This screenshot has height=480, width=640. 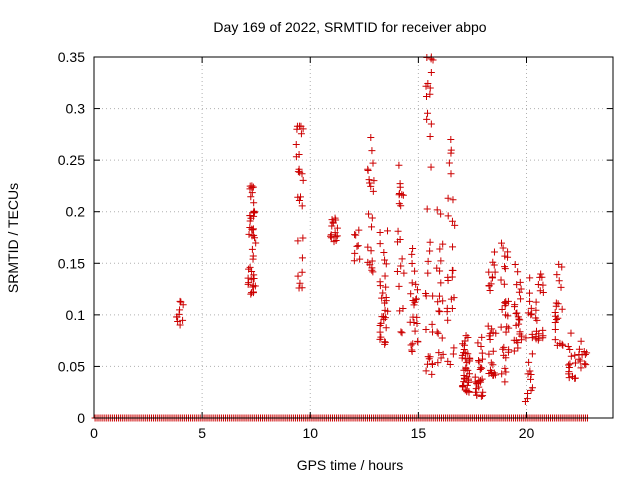 What do you see at coordinates (76, 212) in the screenshot?
I see `y-tick-label: 0.2` at bounding box center [76, 212].